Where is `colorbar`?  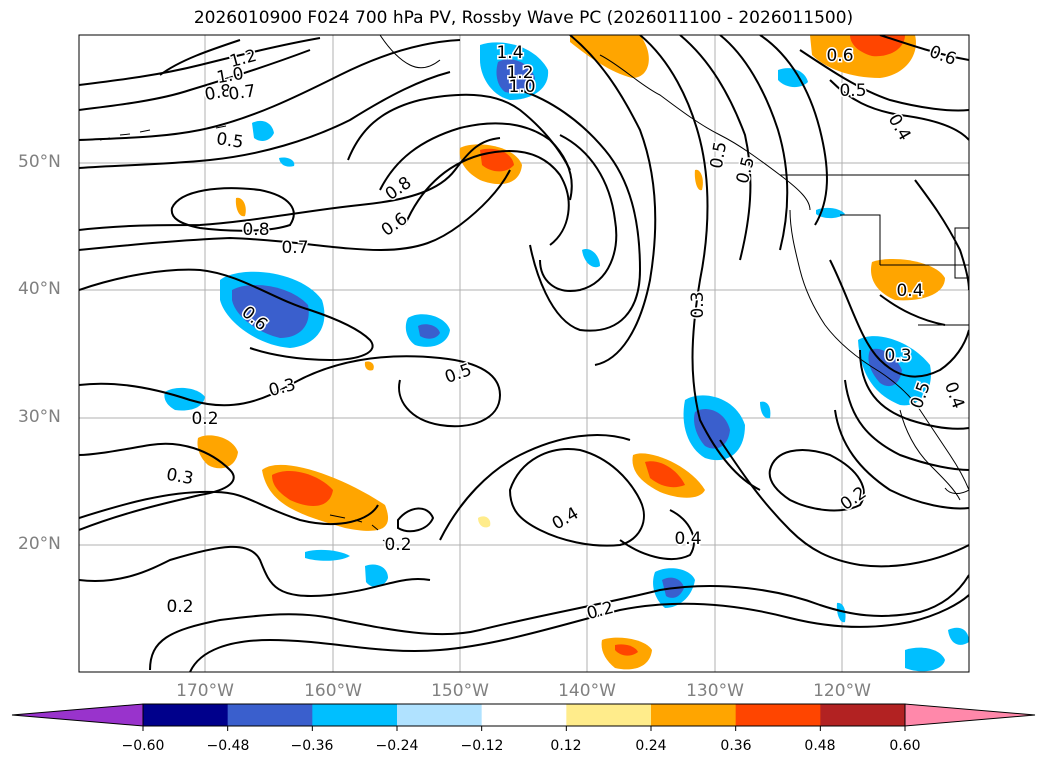
colorbar is located at coordinates (523, 717).